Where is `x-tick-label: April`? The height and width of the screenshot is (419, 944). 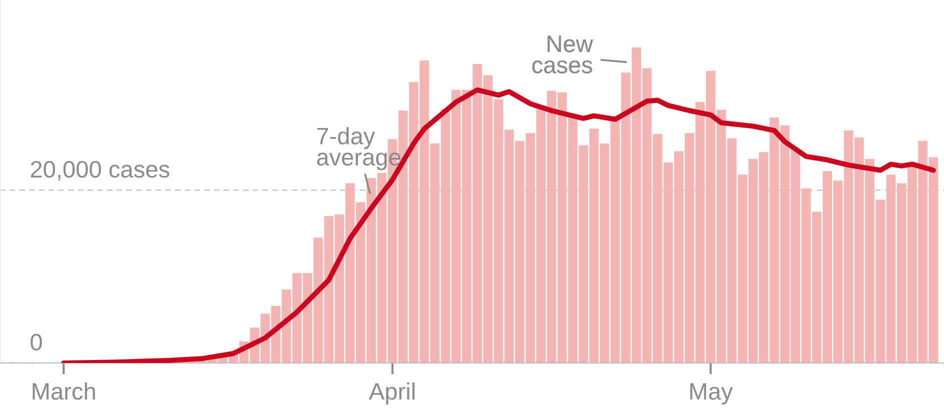 x-tick-label: April is located at coordinates (391, 393).